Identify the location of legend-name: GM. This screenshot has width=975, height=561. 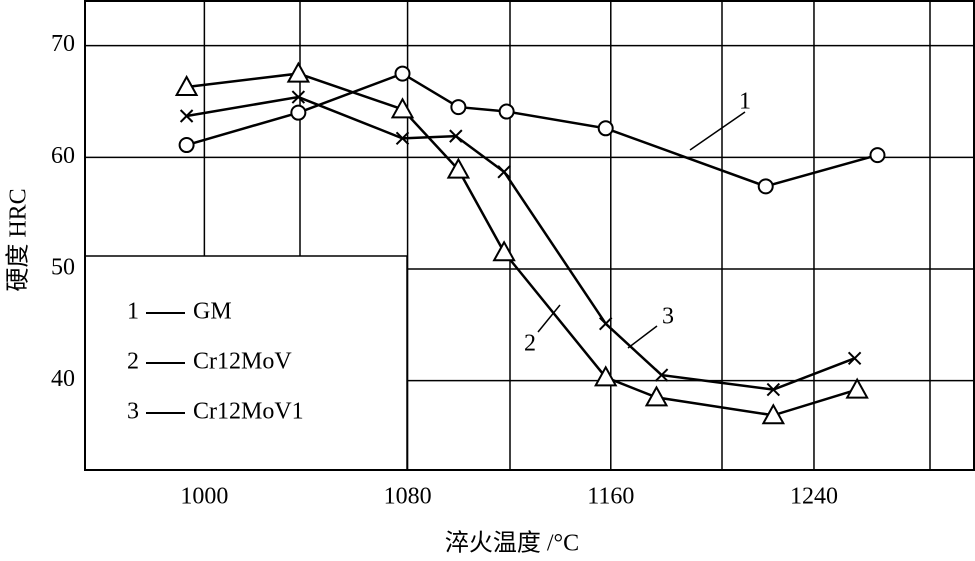
(212, 312).